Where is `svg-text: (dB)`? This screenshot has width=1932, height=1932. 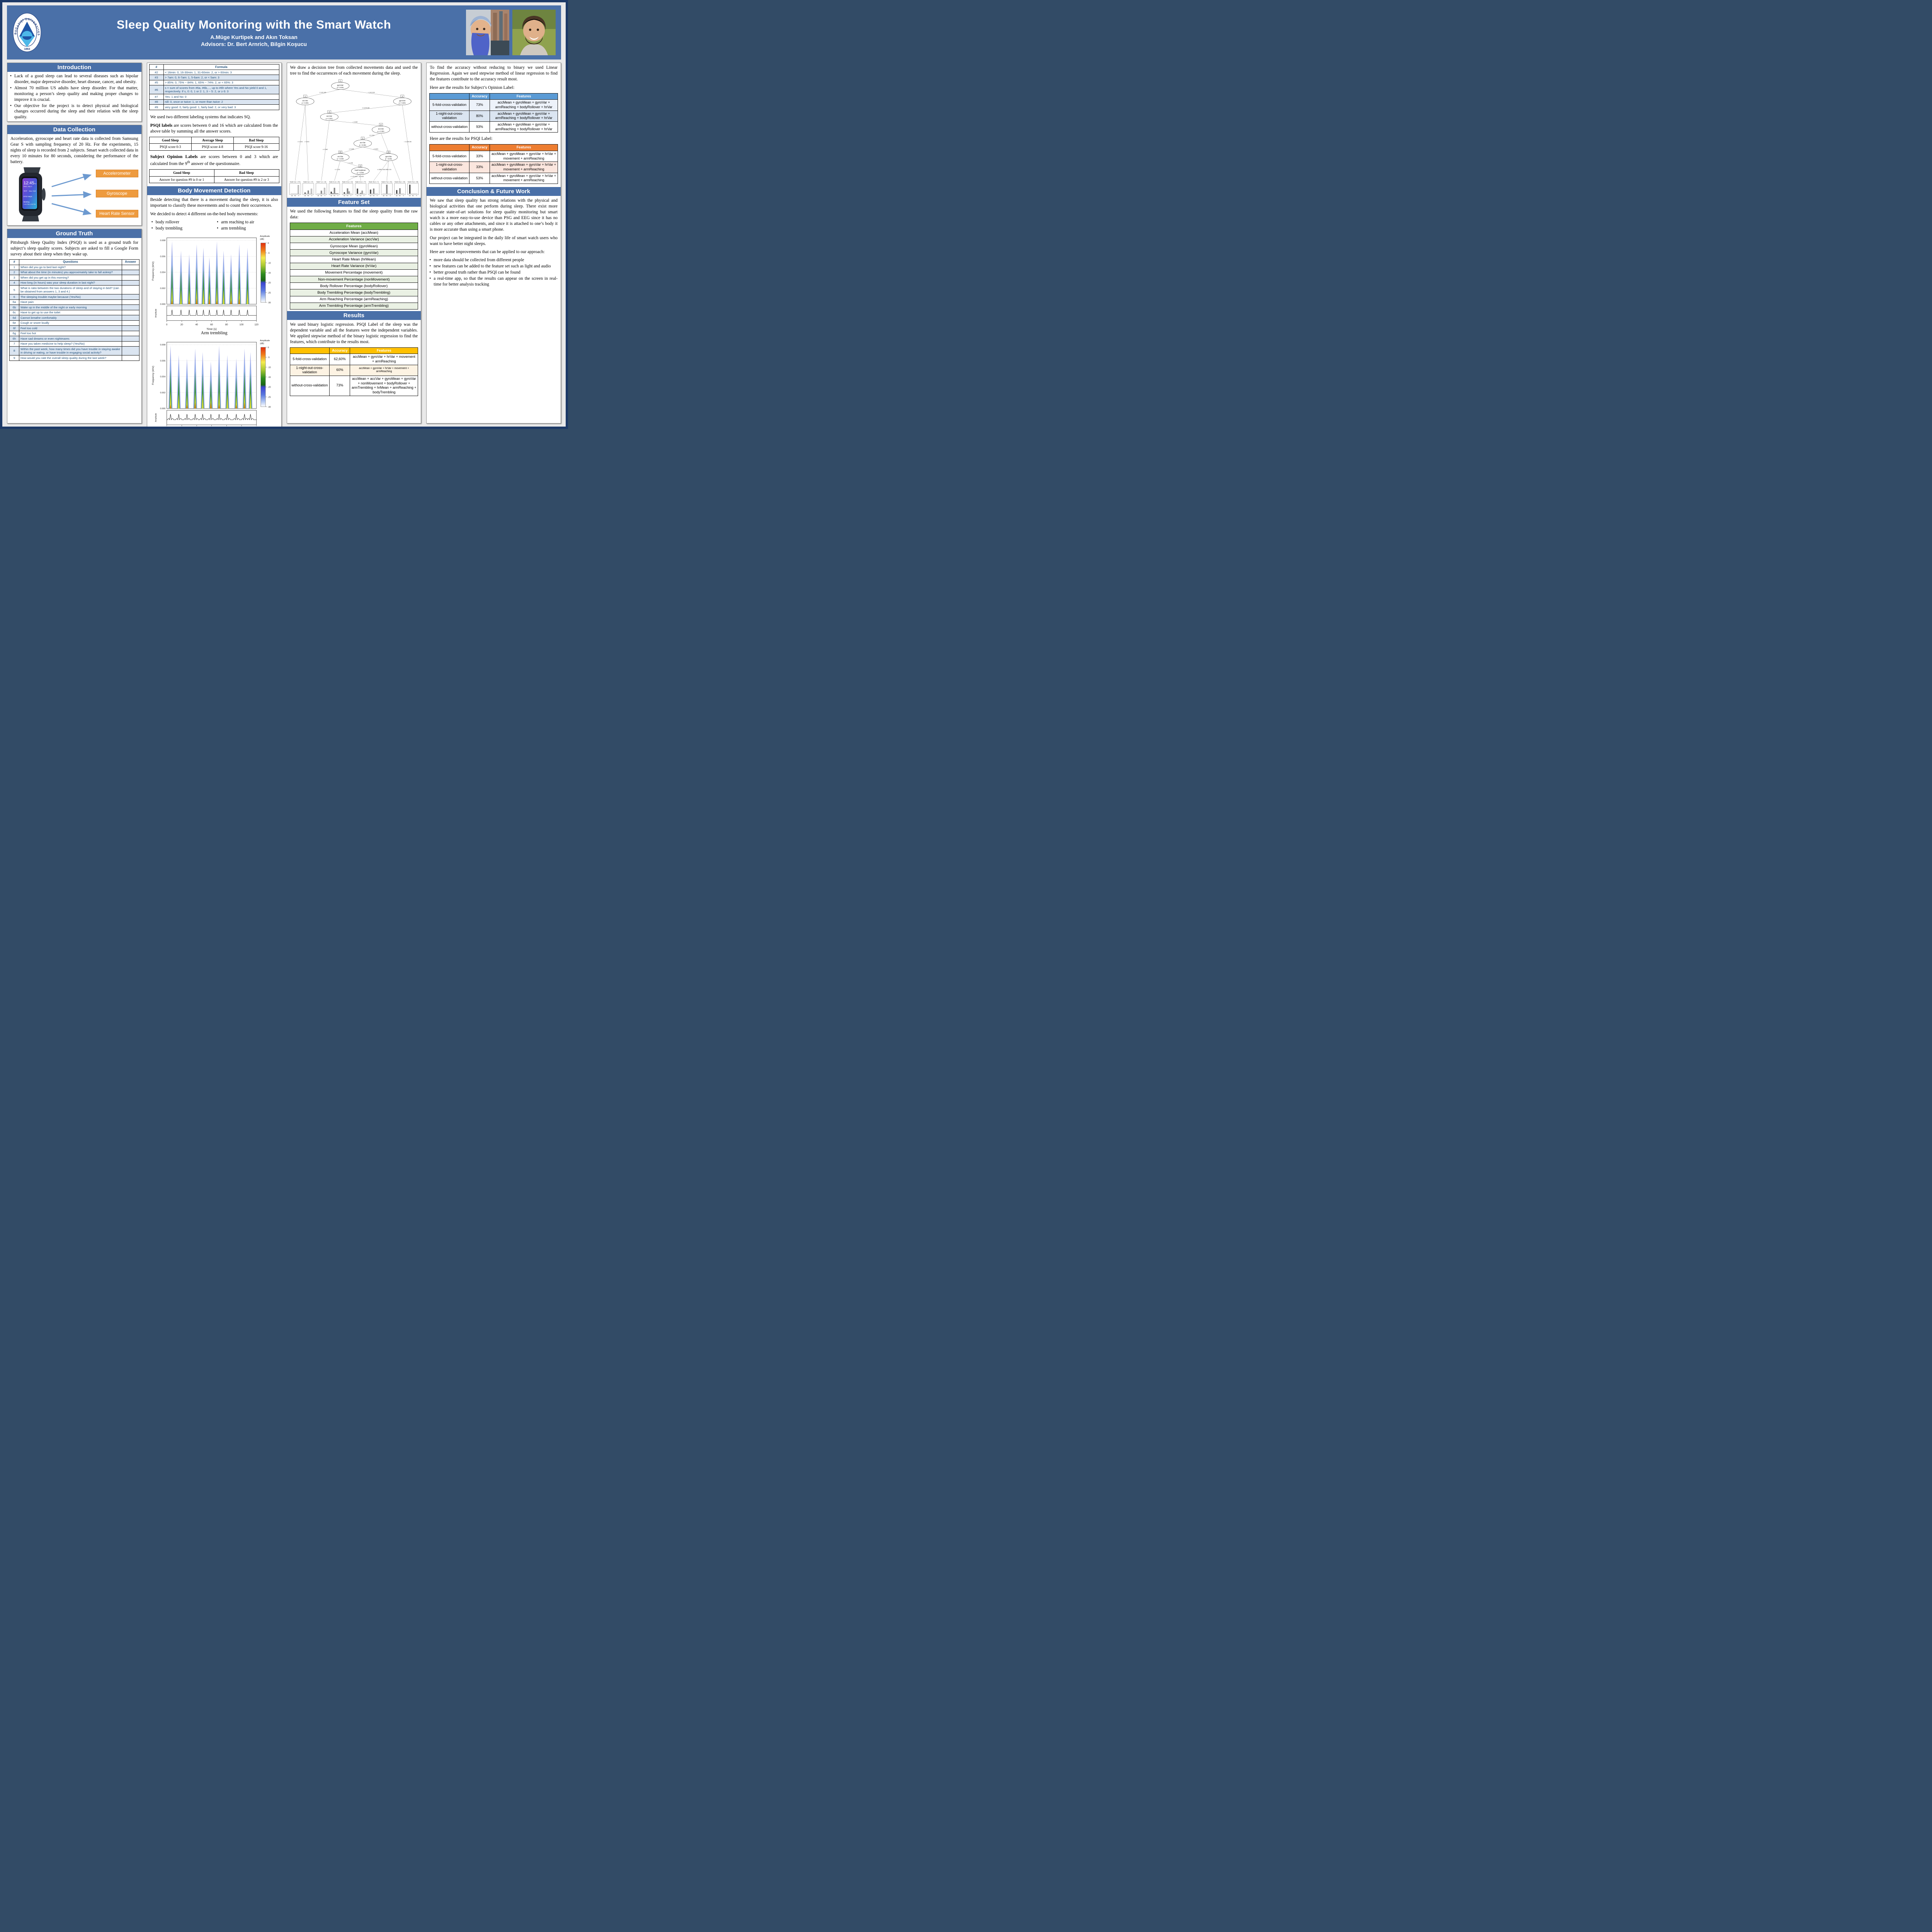
svg-text: (dB) is located at coordinates (262, 239).